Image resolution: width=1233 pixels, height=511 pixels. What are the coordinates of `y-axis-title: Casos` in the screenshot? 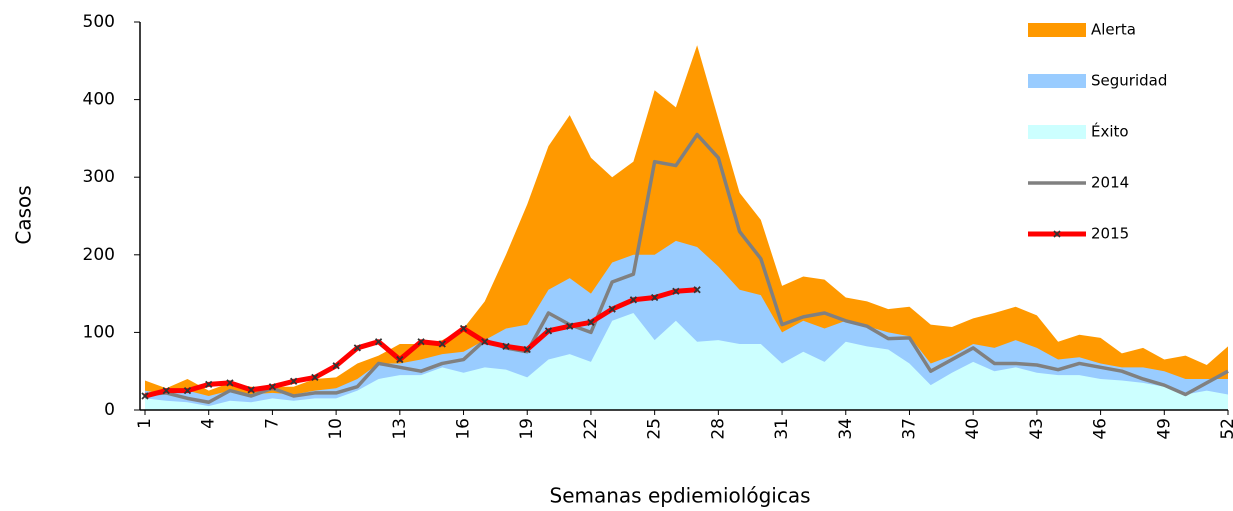 It's located at (24, 214).